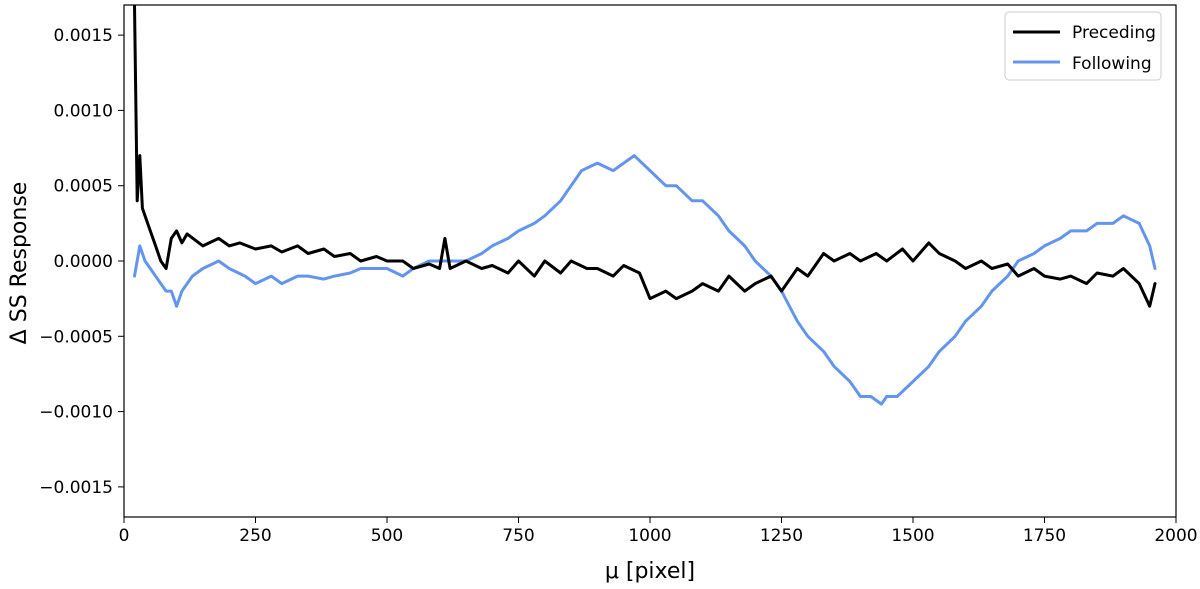 The height and width of the screenshot is (589, 1200). What do you see at coordinates (781, 536) in the screenshot?
I see `x-tick-label: 1250` at bounding box center [781, 536].